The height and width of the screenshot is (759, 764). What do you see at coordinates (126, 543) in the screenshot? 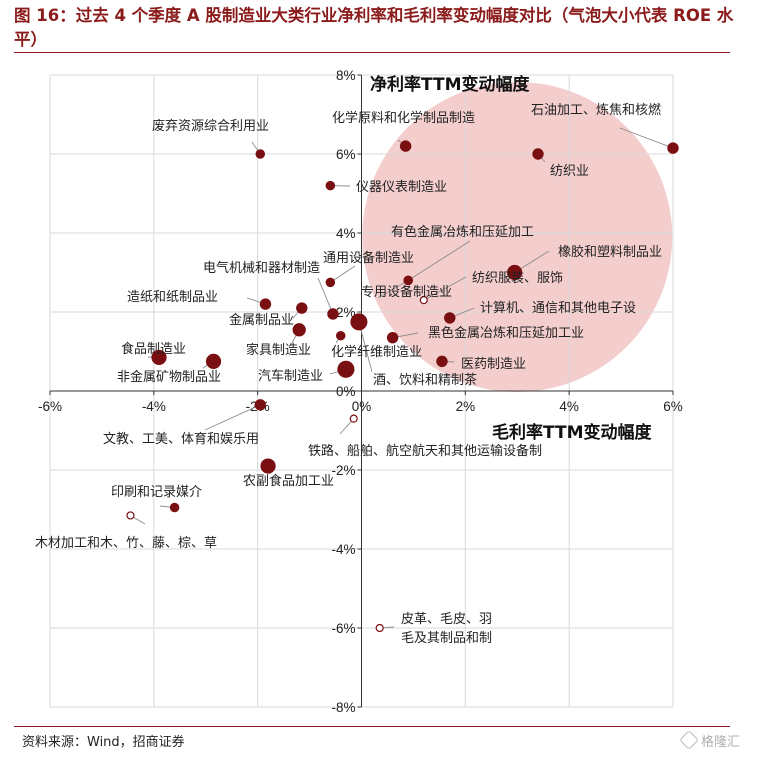
I see `point-label: 木材加工和木、竹、藤、棕、草` at bounding box center [126, 543].